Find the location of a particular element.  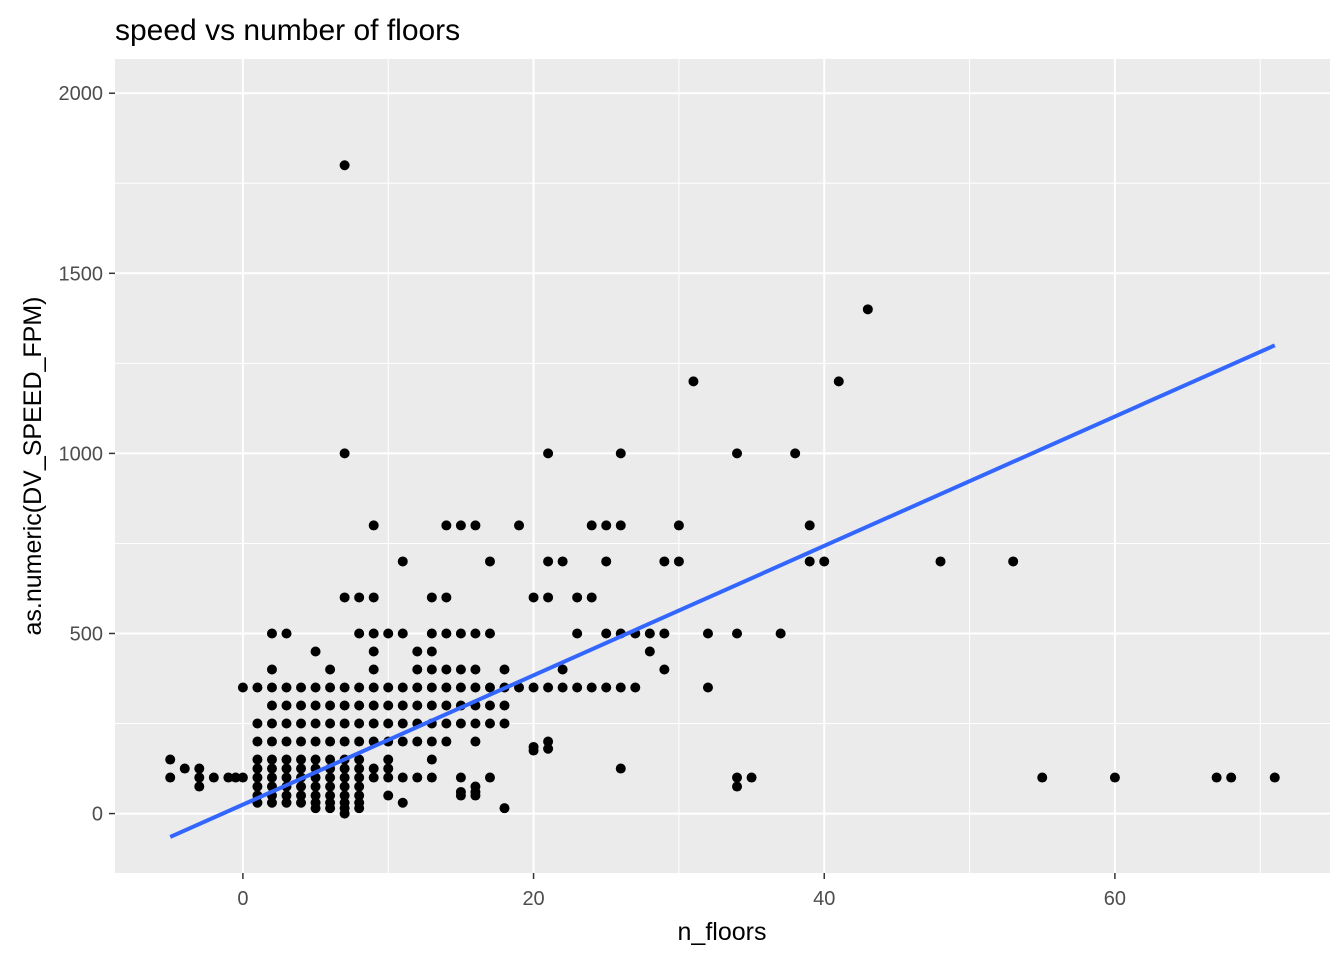

x-tick-label: 0 is located at coordinates (242, 899).